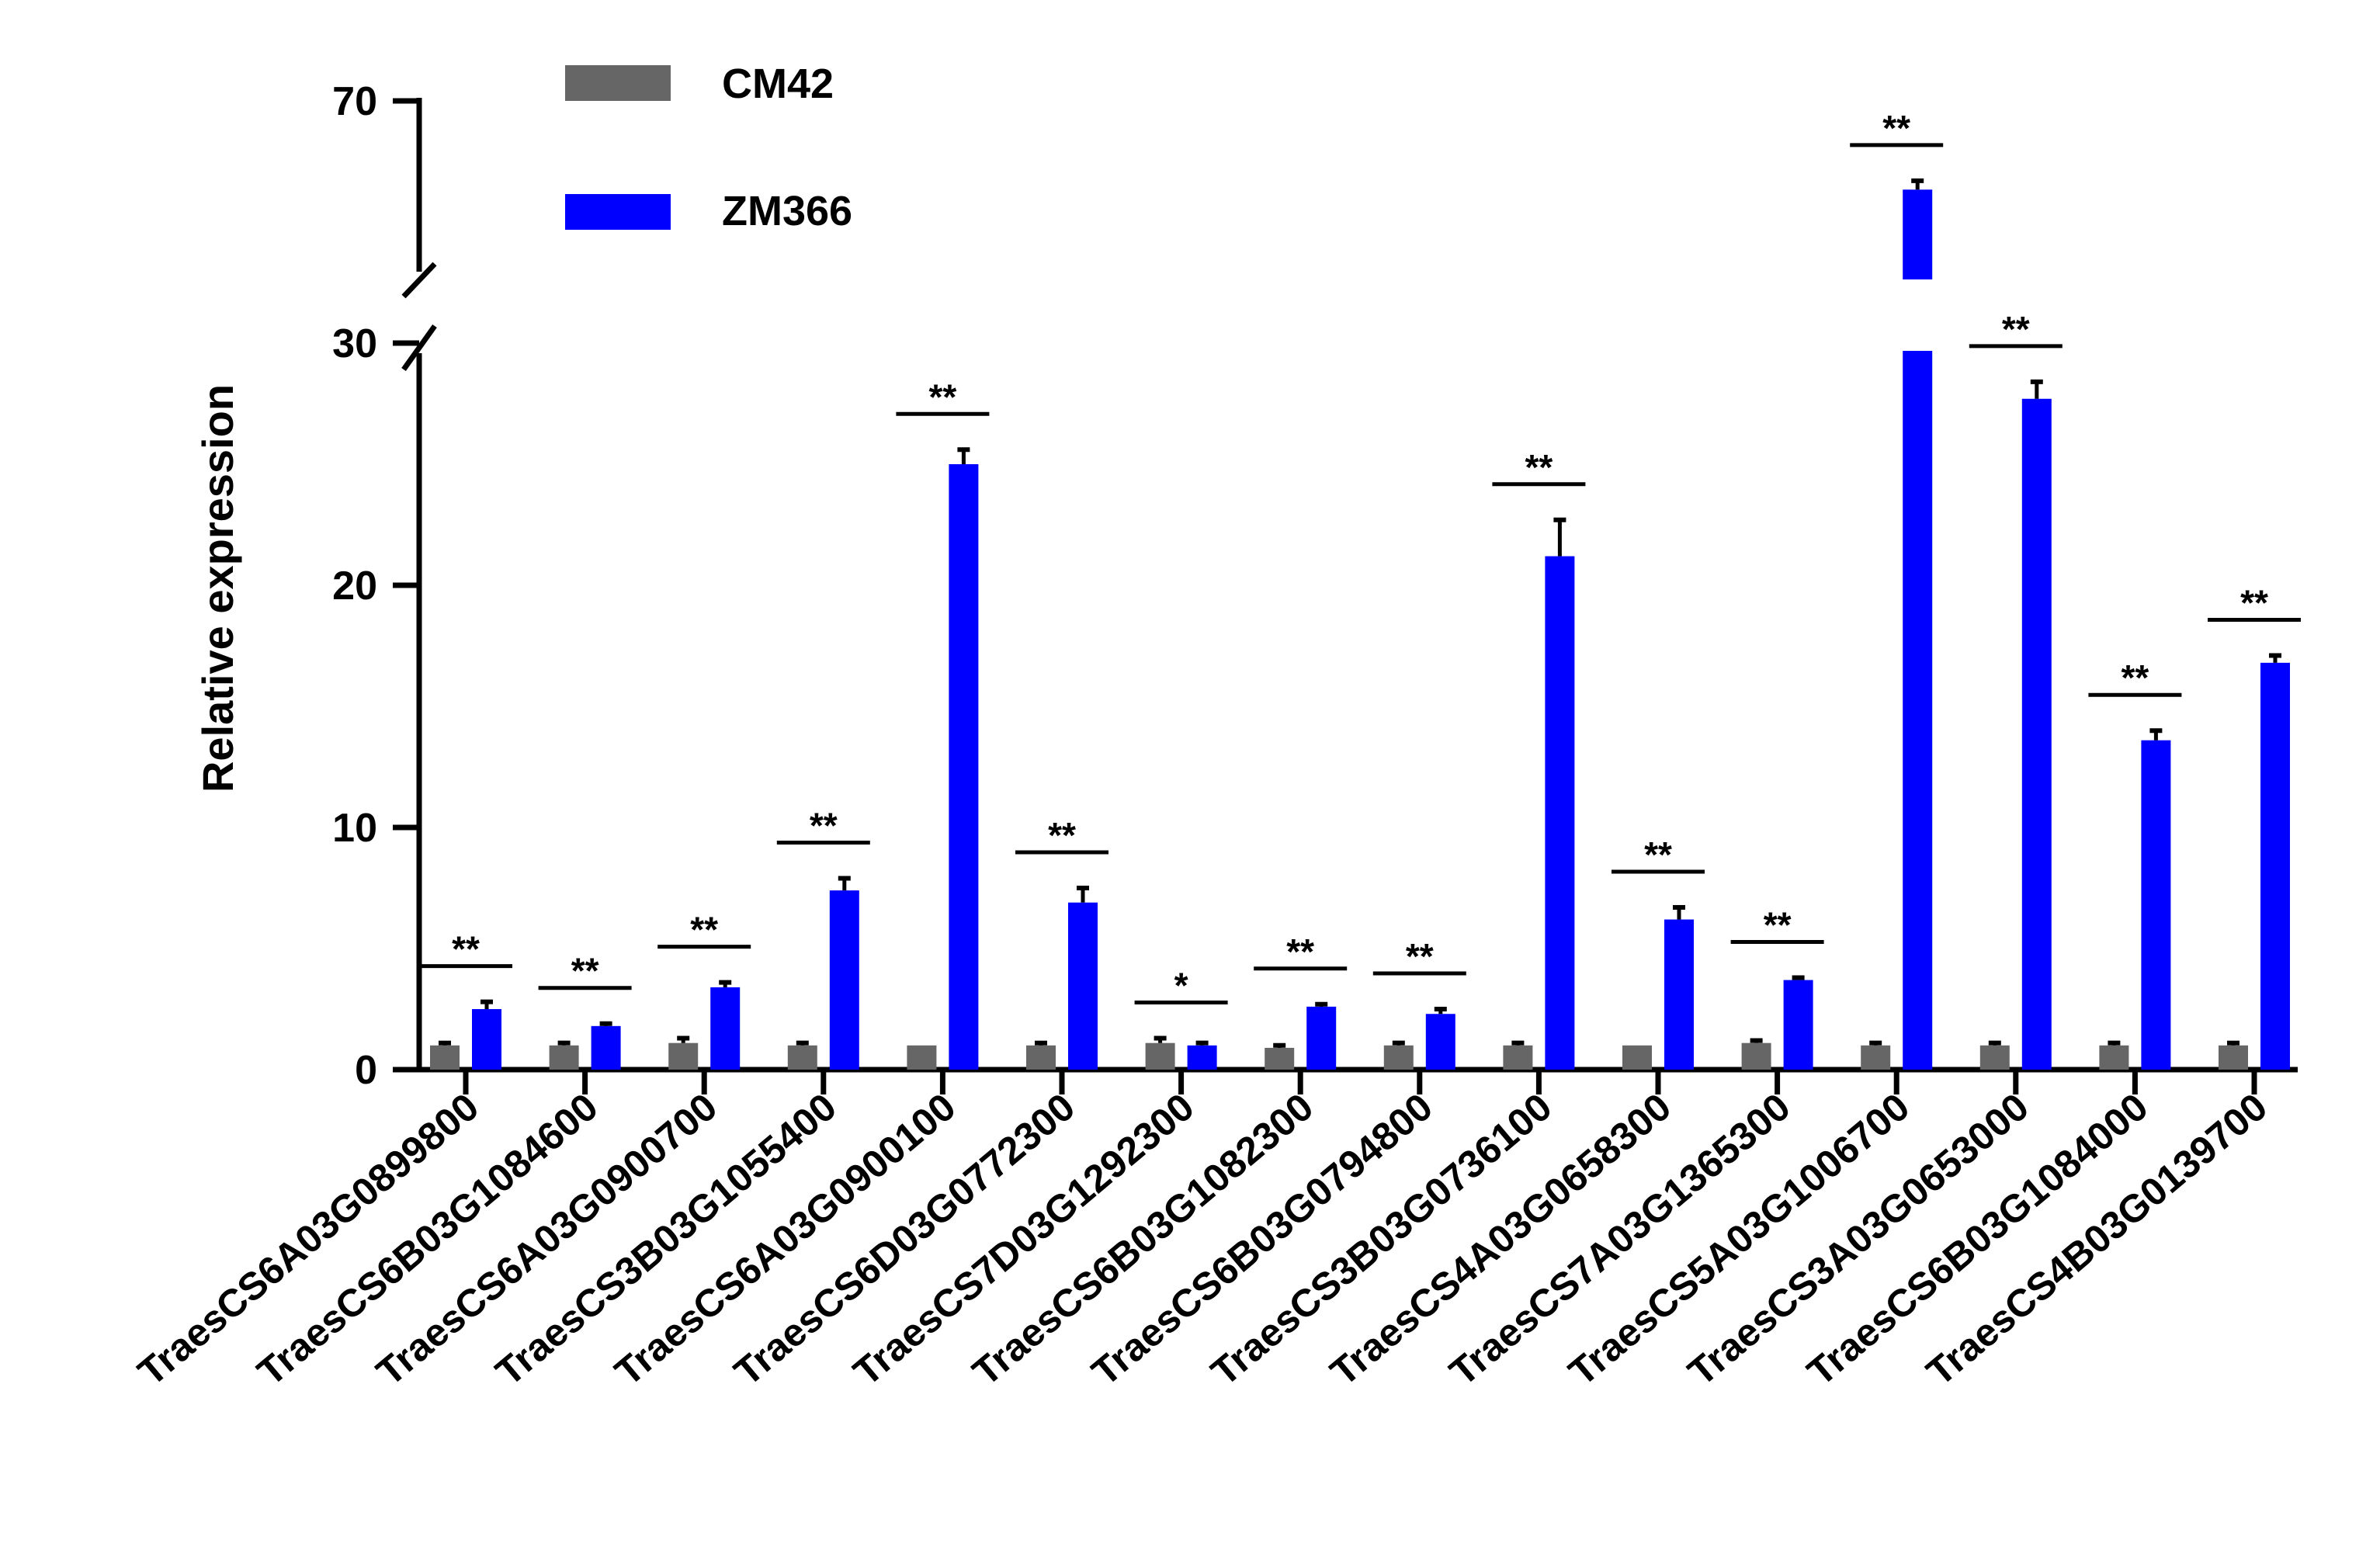  Describe the element at coordinates (354, 586) in the screenshot. I see `y-tick-label: 20` at that location.